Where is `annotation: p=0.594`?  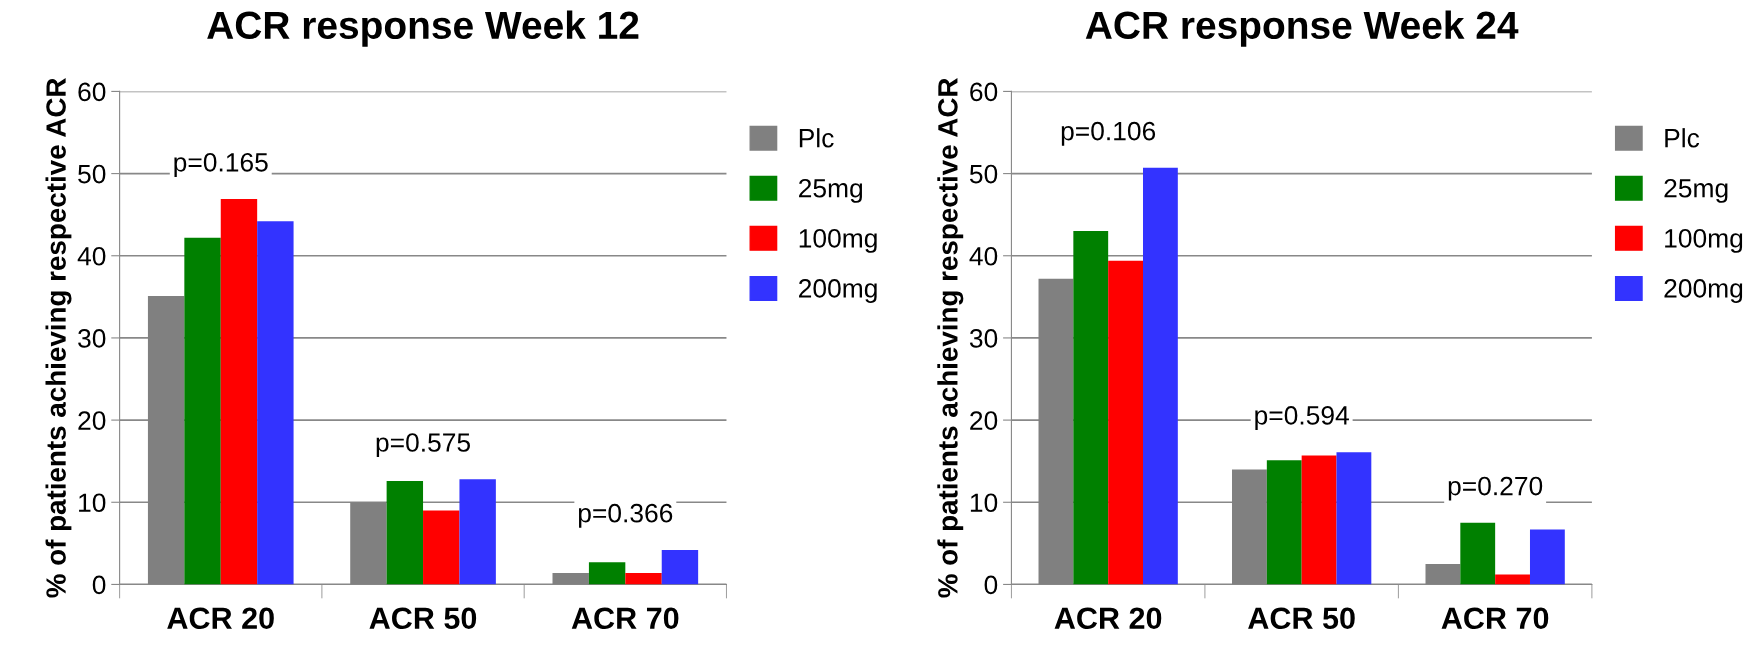
annotation: p=0.594 is located at coordinates (1302, 418).